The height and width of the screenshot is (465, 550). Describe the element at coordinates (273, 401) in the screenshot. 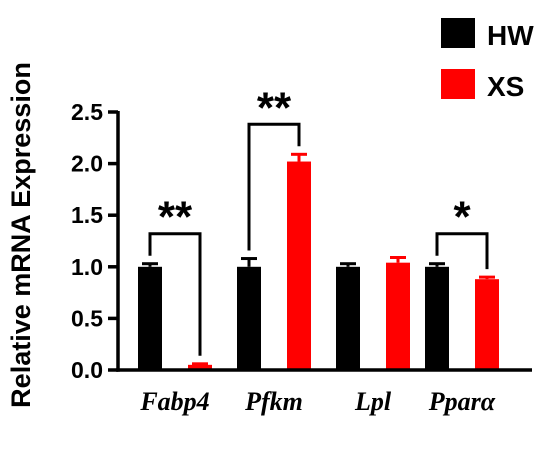

I see `x-category-label: Pfkm` at that location.